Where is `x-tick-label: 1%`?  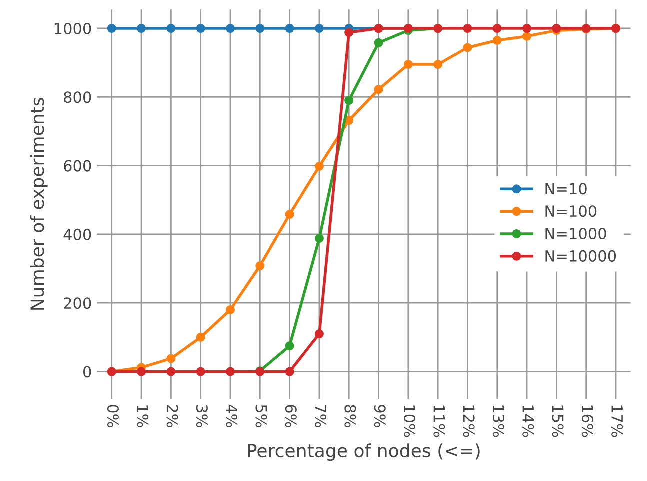 x-tick-label: 1% is located at coordinates (143, 417).